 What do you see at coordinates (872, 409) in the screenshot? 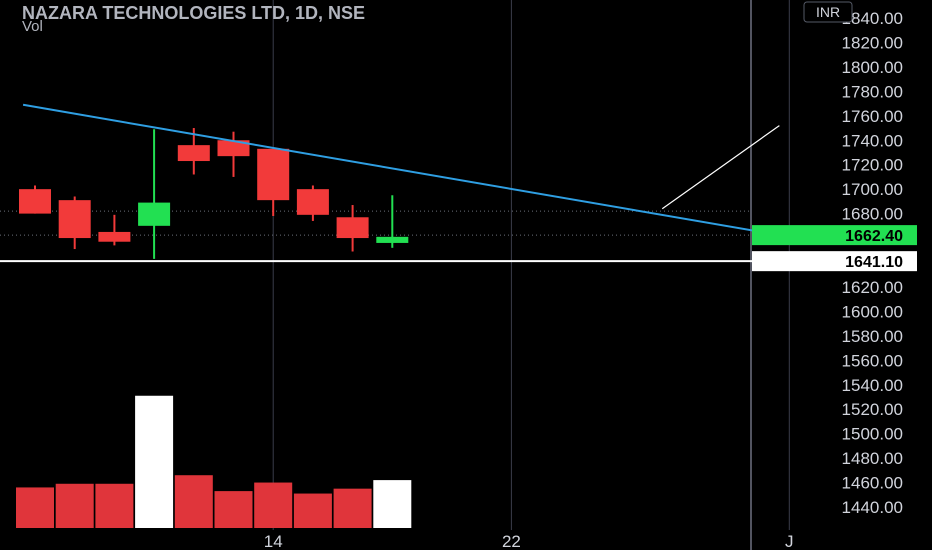
I see `price-tick-label-16: 1520.00` at bounding box center [872, 409].